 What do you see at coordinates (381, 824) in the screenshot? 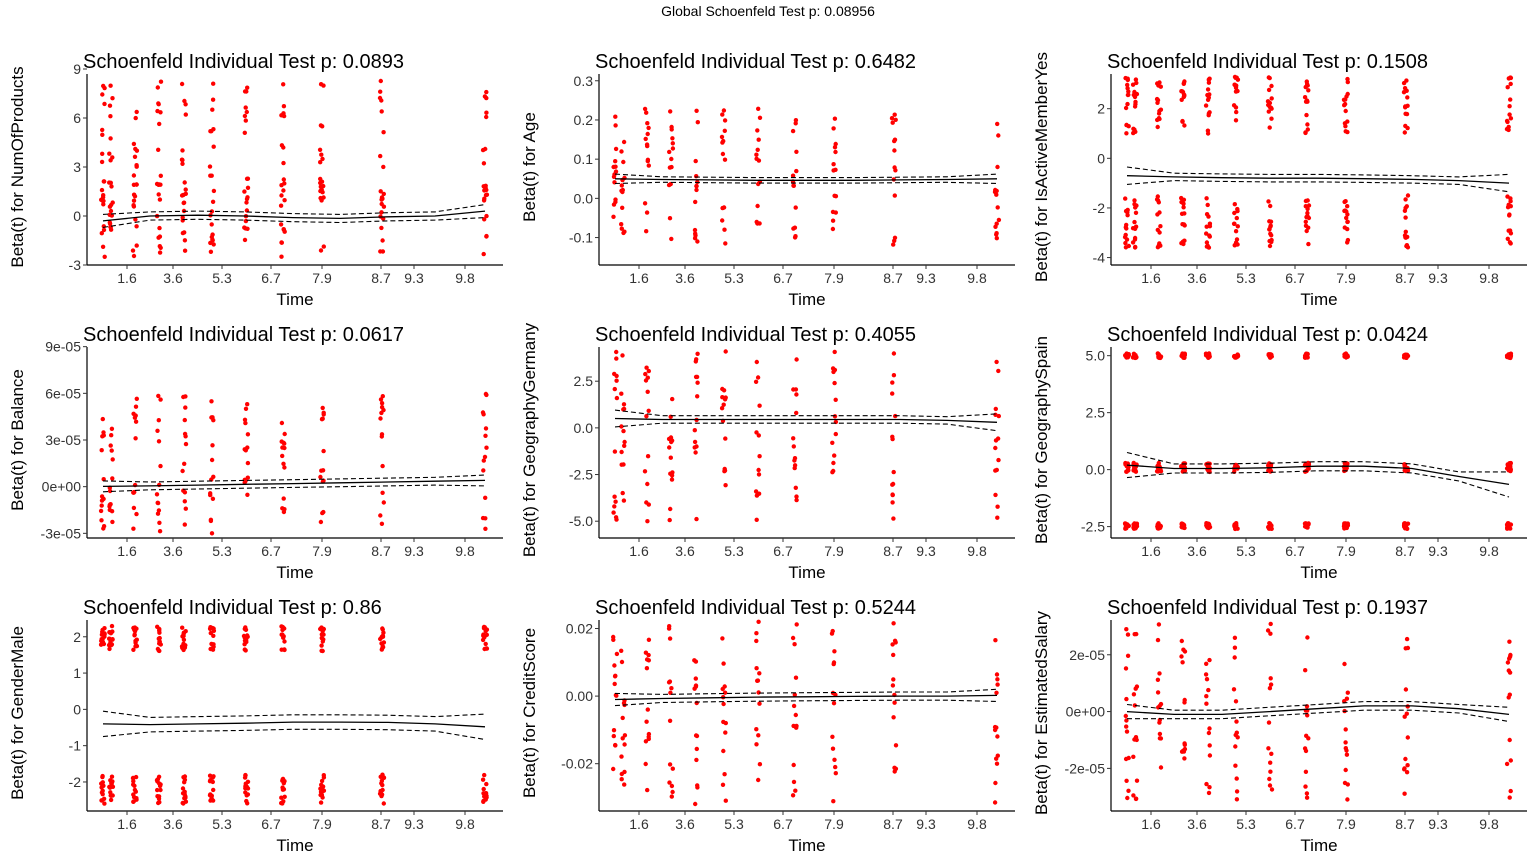
I see `x-tick-label: 8.7` at bounding box center [381, 824].